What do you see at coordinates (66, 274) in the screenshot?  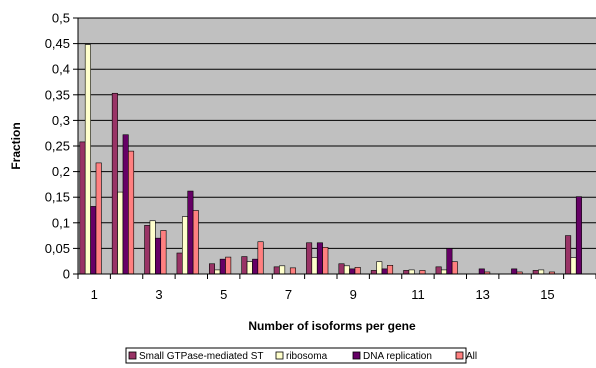 I see `y-tick-label: 0` at bounding box center [66, 274].